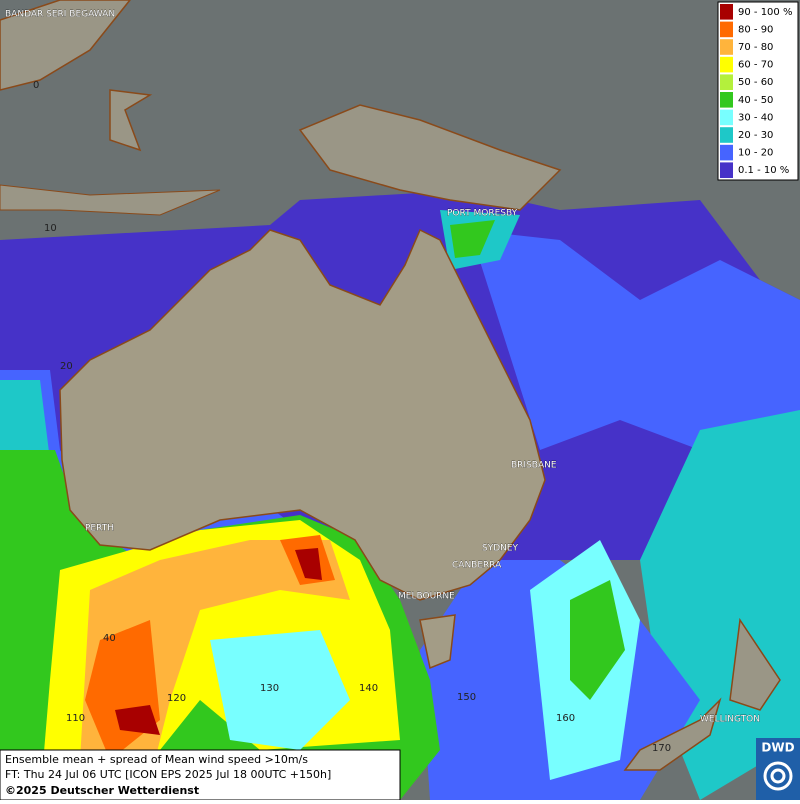 The height and width of the screenshot is (804, 800). I want to click on place-label: MELBOURNE, so click(426, 597).